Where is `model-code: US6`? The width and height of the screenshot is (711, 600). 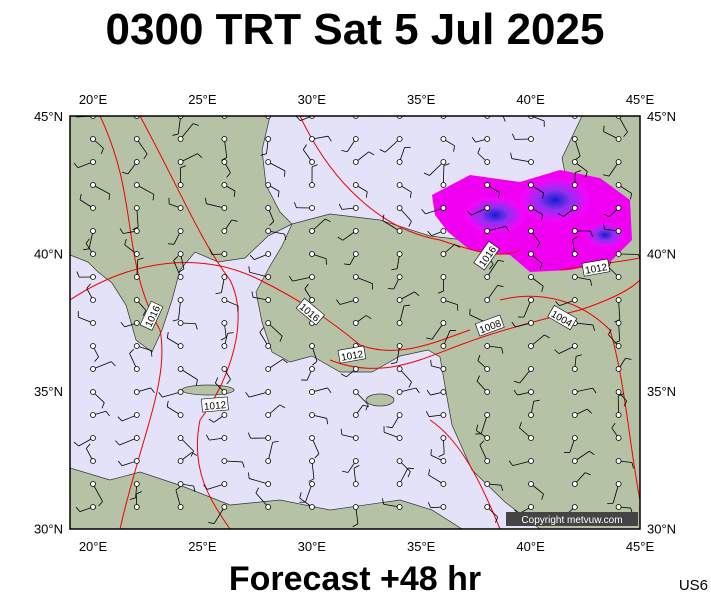
model-code: US6 is located at coordinates (693, 585).